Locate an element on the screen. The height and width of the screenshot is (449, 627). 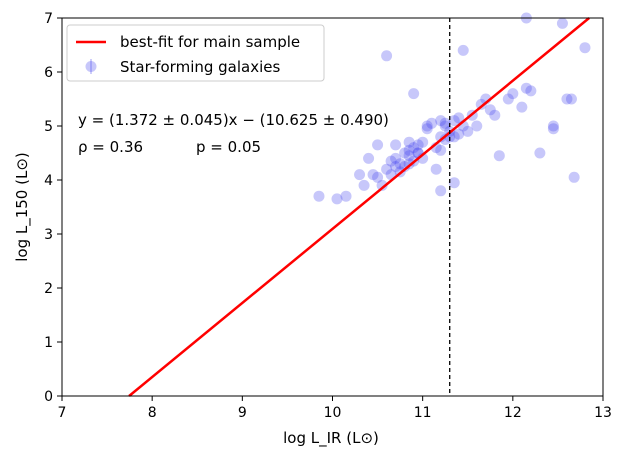
y-tick-label: 3 is located at coordinates (48, 235).